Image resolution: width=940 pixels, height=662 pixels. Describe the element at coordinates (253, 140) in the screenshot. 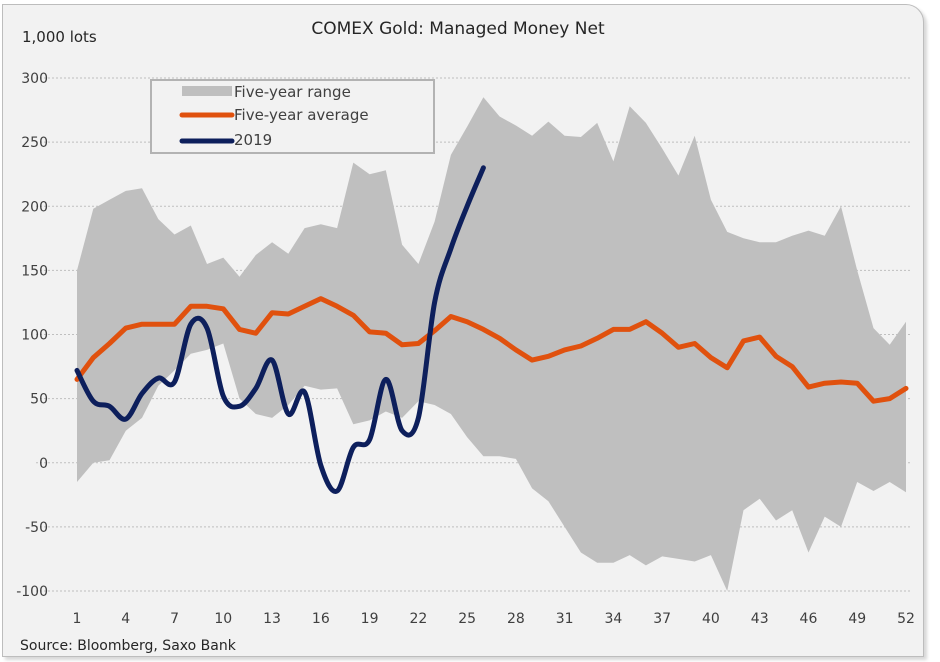

I see `legend-label-2019: 2019` at that location.